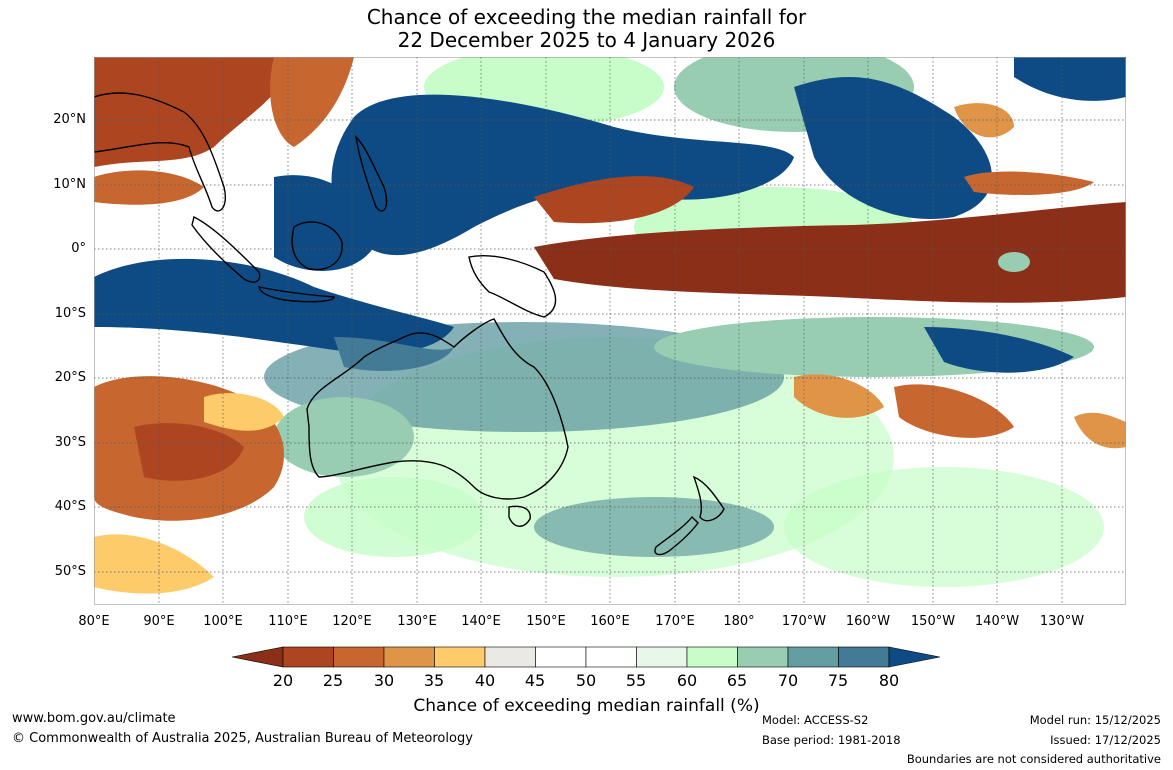 The image size is (1173, 770). Describe the element at coordinates (815, 720) in the screenshot. I see `model-name: Model: ACCESS-S2` at that location.